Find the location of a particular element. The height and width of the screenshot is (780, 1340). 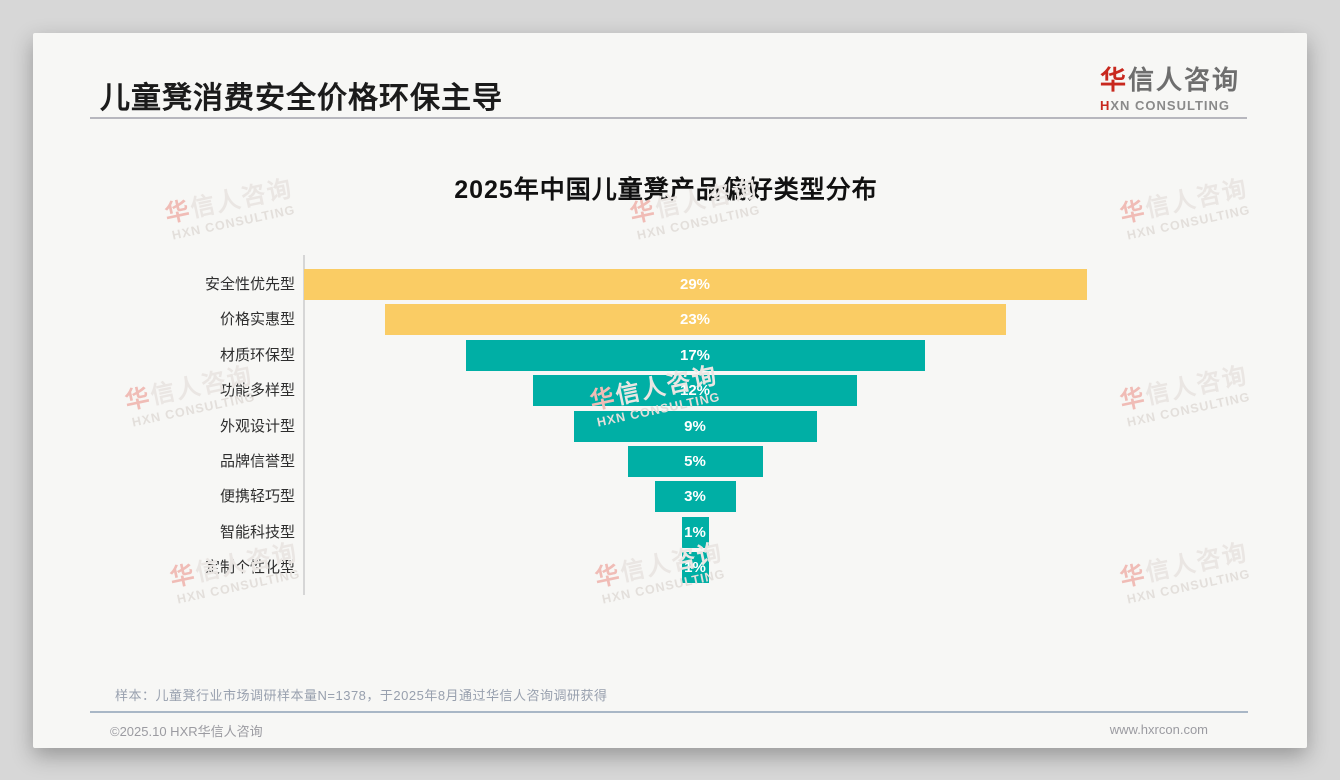

header-divider is located at coordinates (668, 118).